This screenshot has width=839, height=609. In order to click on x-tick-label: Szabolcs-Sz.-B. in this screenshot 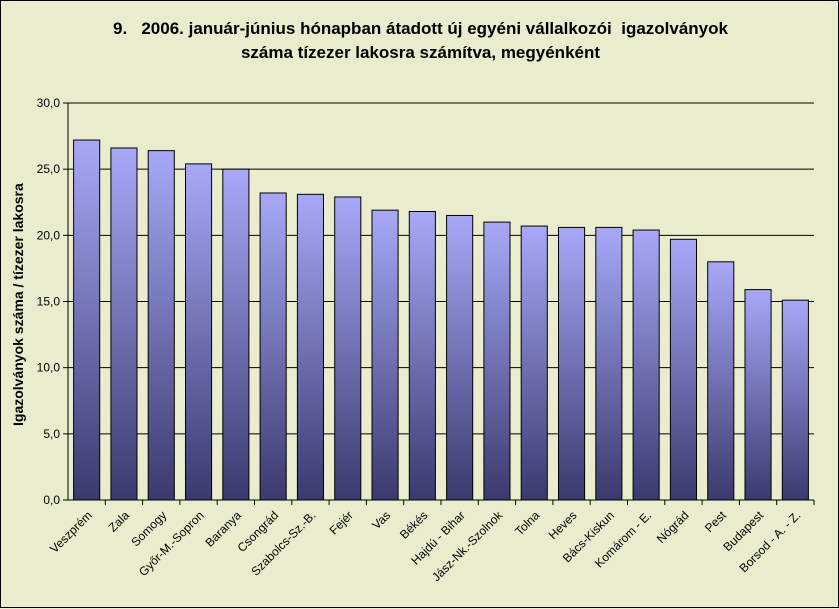, I will do `click(283, 543)`.